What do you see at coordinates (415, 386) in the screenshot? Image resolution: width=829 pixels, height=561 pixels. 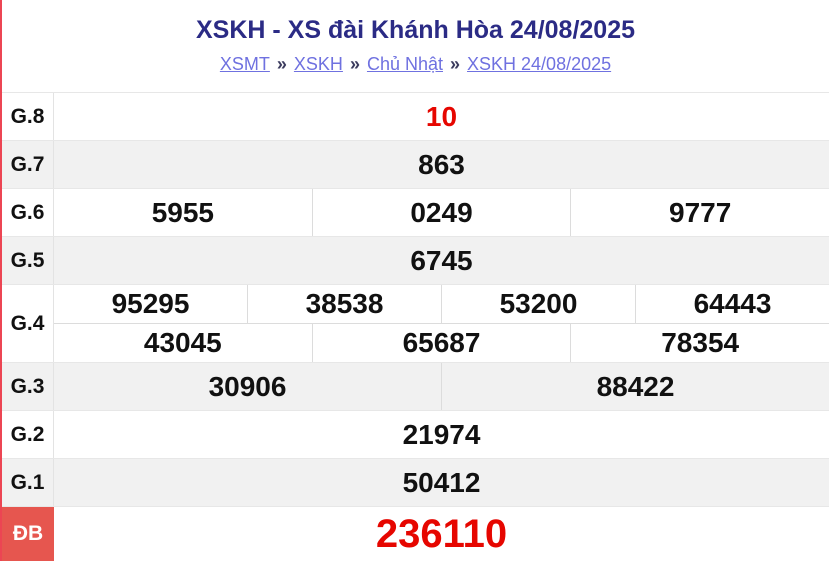 I see `prize-row-g3: G.3 30906 88422` at bounding box center [415, 386].